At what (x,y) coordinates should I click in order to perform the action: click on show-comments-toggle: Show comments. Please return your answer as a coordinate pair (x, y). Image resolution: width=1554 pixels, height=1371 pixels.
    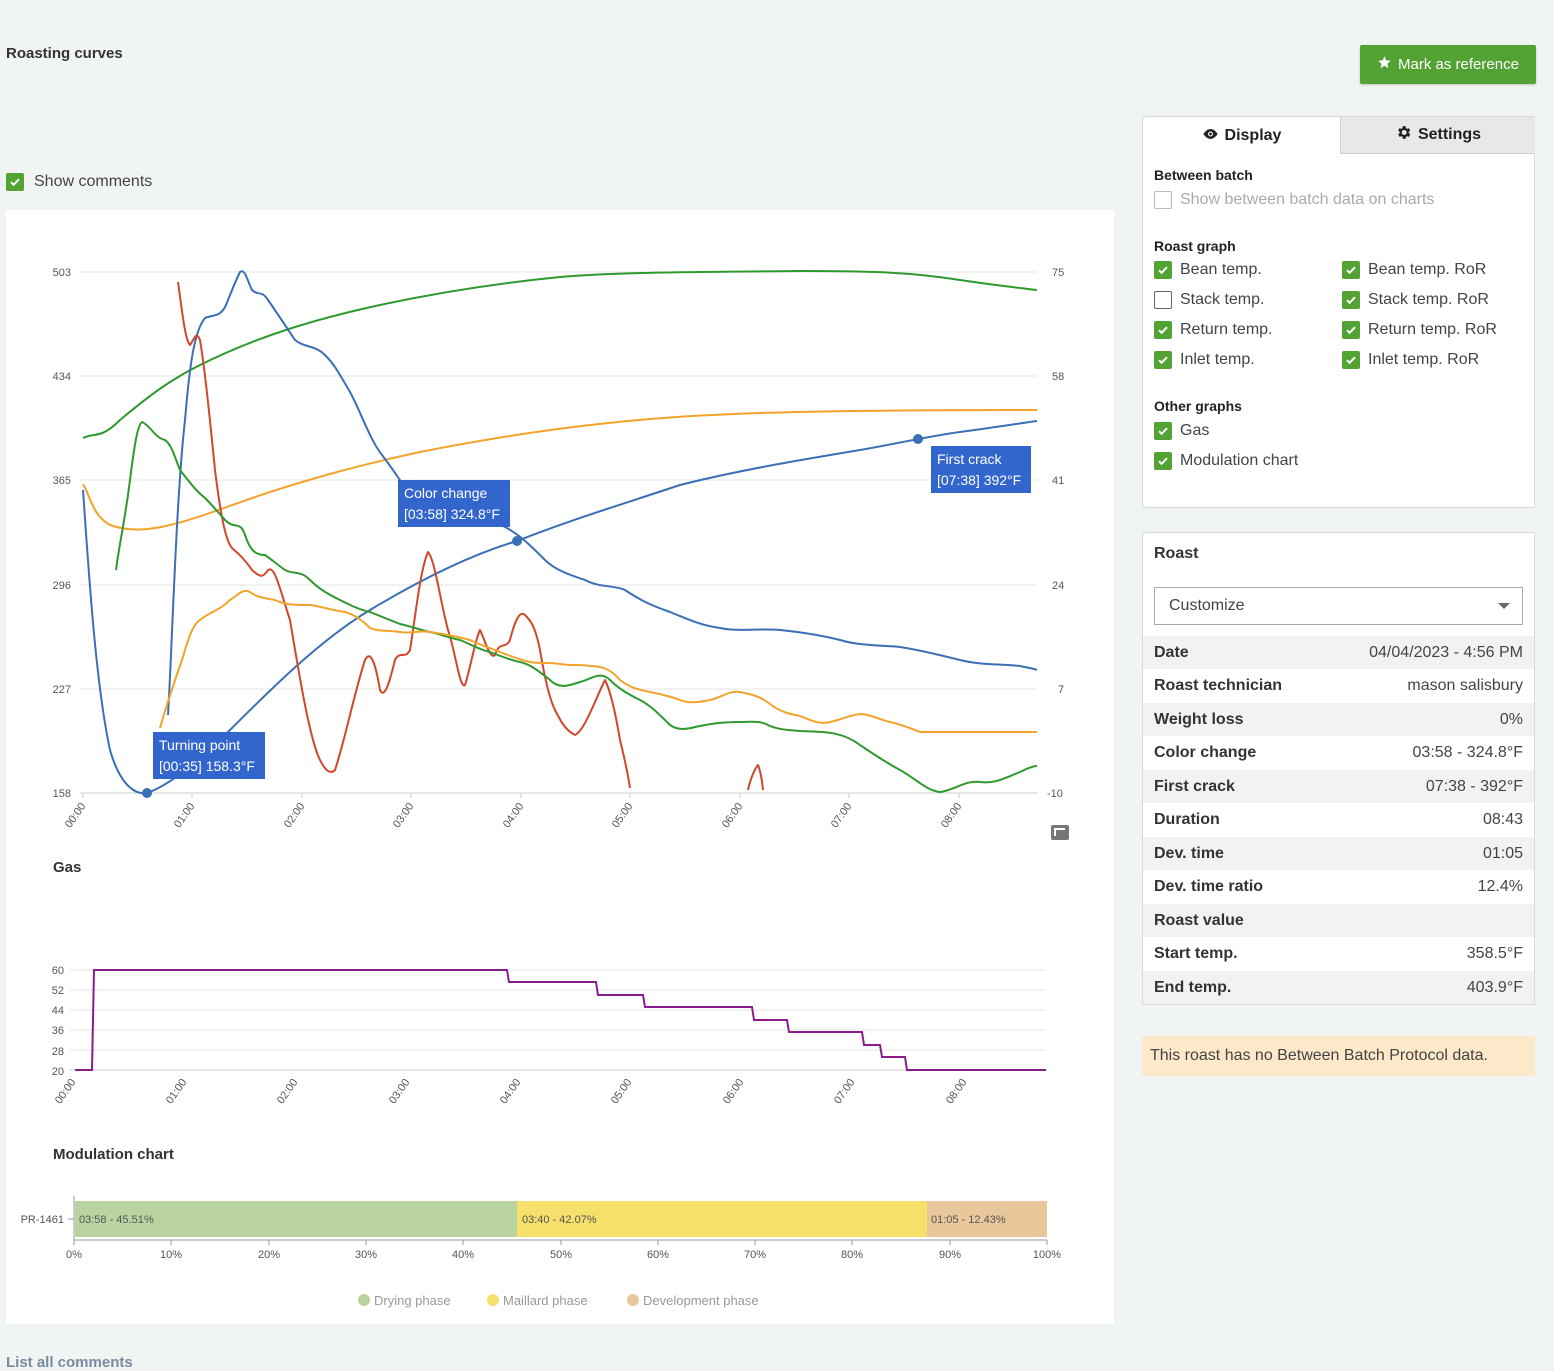
    Looking at the image, I should click on (79, 182).